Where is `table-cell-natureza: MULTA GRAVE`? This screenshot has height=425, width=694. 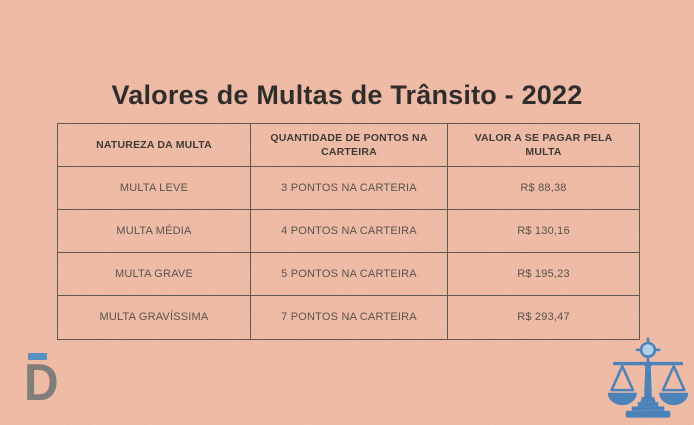
table-cell-natureza: MULTA GRAVE is located at coordinates (154, 274).